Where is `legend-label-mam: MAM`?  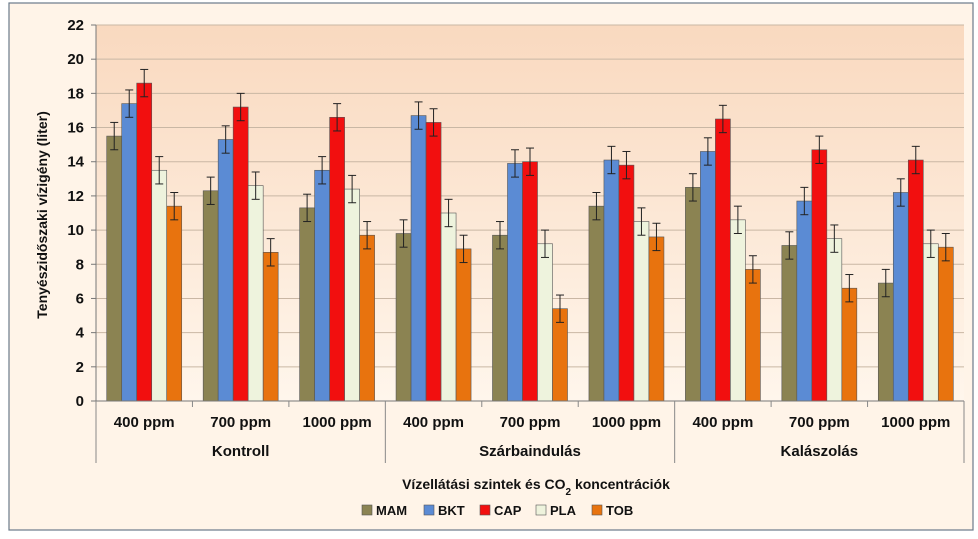
legend-label-mam: MAM is located at coordinates (391, 510).